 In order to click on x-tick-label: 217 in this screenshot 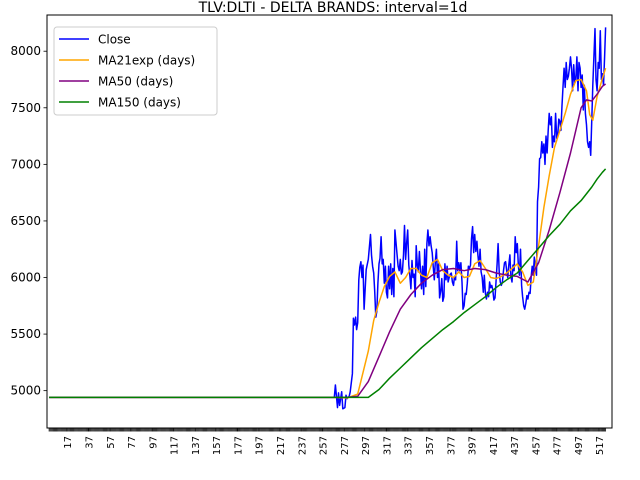, I will do `click(281, 445)`.